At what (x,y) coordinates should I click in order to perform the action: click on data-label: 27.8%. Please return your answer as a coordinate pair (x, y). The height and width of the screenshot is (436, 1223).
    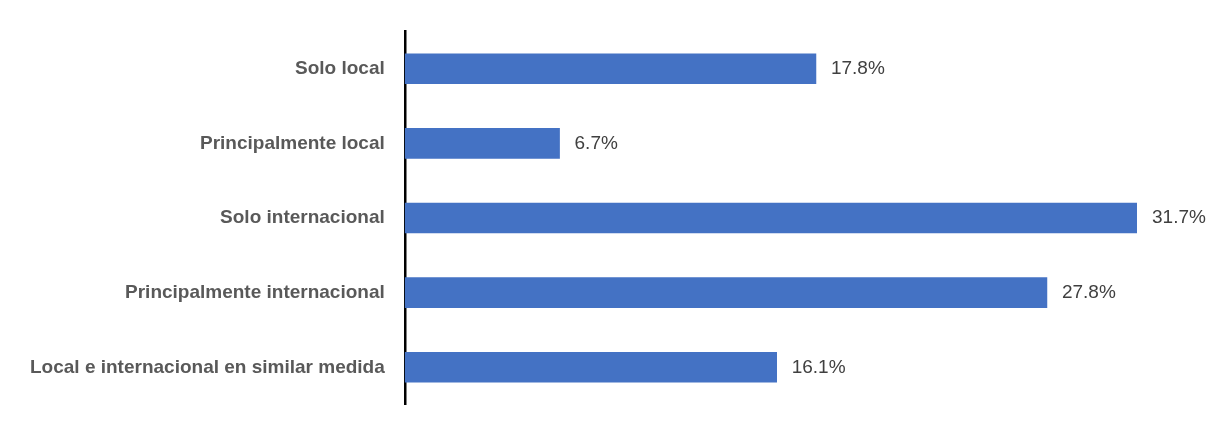
    Looking at the image, I should click on (1088, 291).